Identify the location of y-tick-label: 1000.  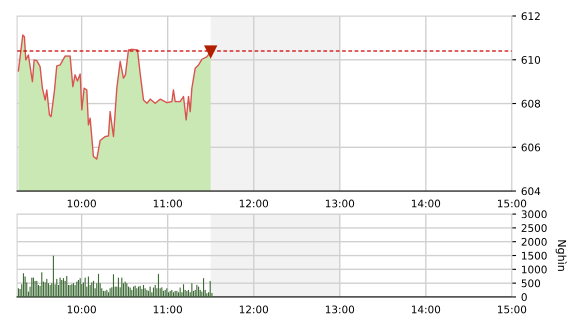
(534, 270).